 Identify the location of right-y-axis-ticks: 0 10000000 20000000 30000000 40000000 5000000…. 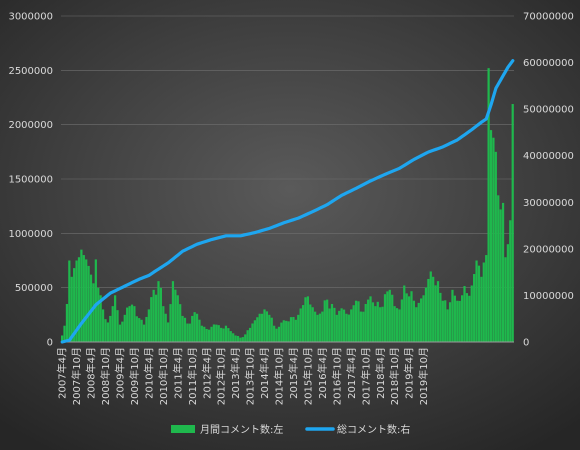
(548, 180).